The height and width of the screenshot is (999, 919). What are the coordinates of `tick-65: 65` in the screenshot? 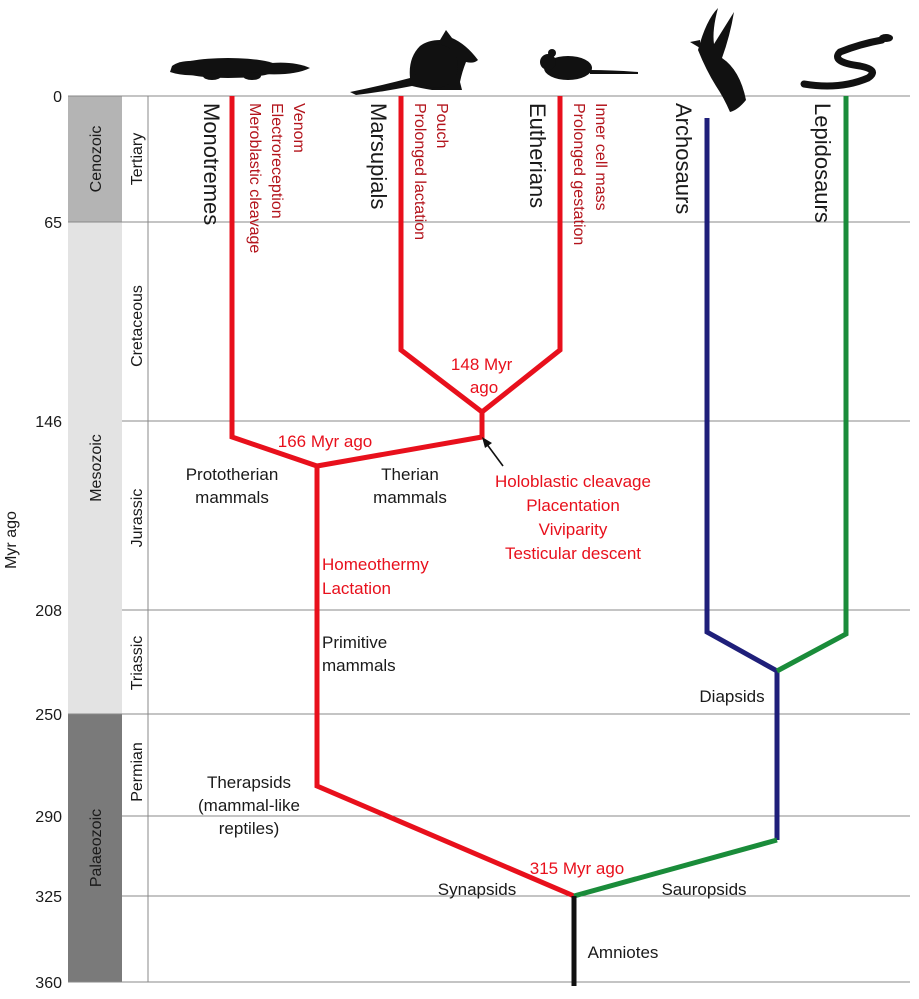 It's located at (53, 223).